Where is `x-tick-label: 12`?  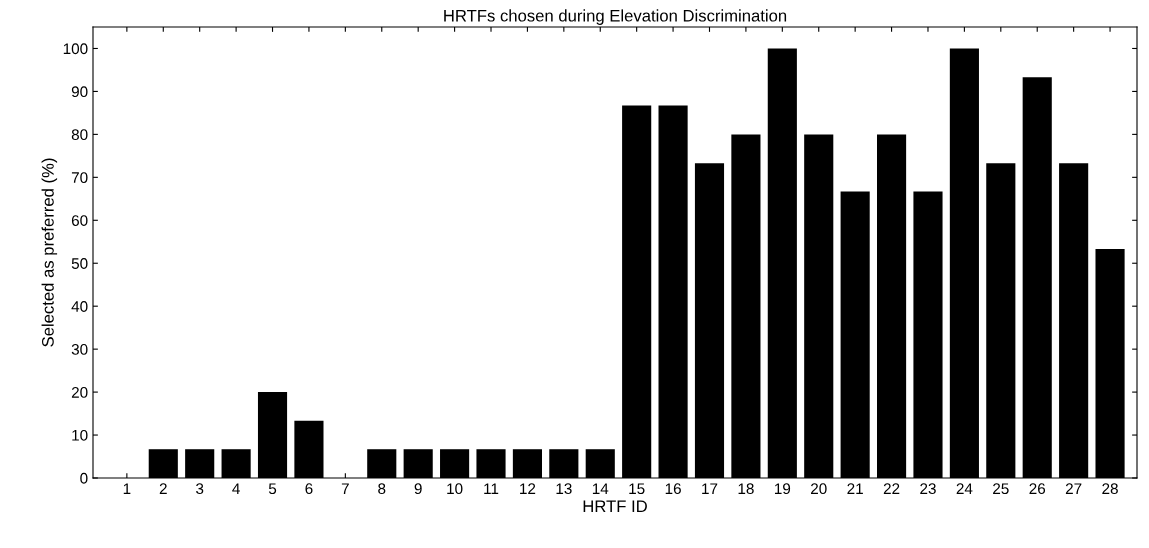 x-tick-label: 12 is located at coordinates (528, 488).